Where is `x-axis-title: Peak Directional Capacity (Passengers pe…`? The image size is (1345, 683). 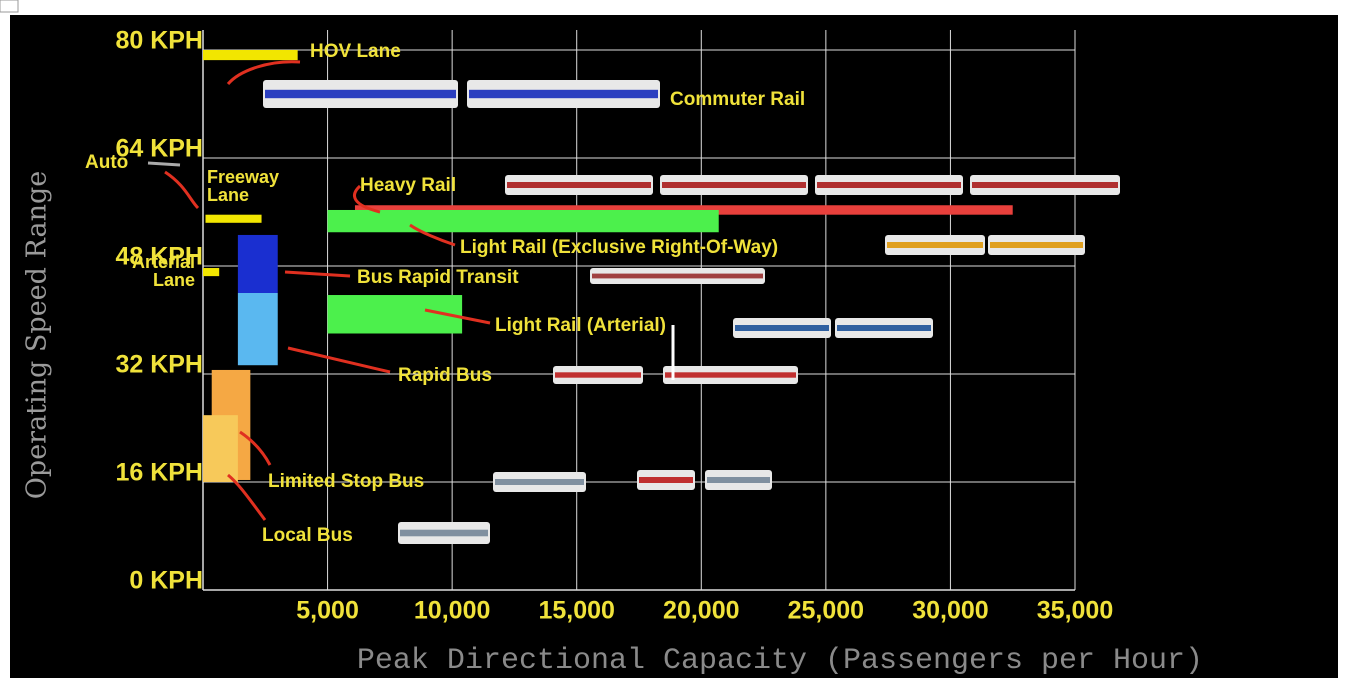
x-axis-title: Peak Directional Capacity (Passengers pe… is located at coordinates (780, 661).